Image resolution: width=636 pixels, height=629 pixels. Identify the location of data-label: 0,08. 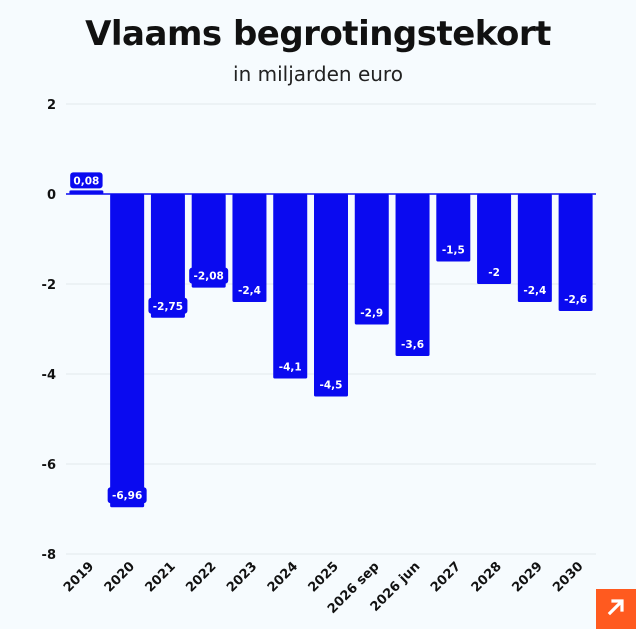
(86, 181).